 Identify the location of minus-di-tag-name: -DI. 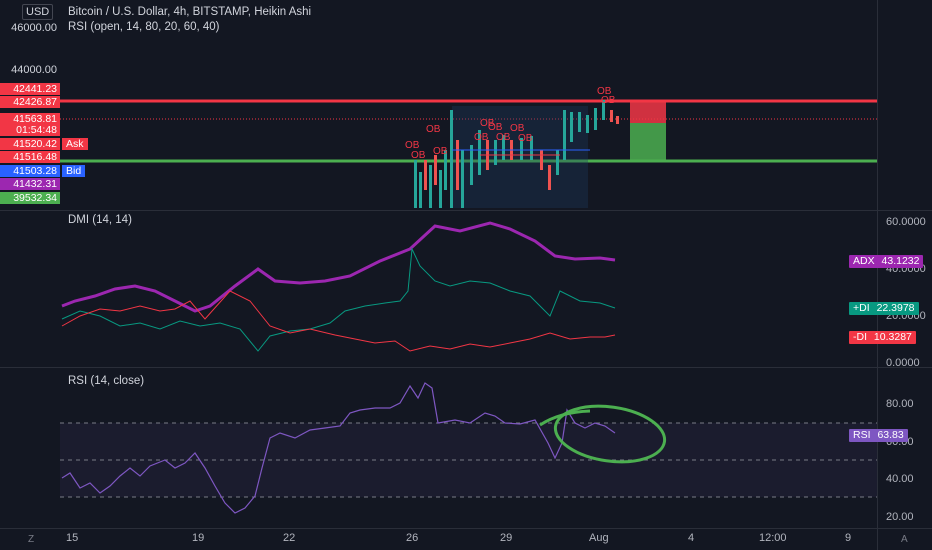
(860, 337).